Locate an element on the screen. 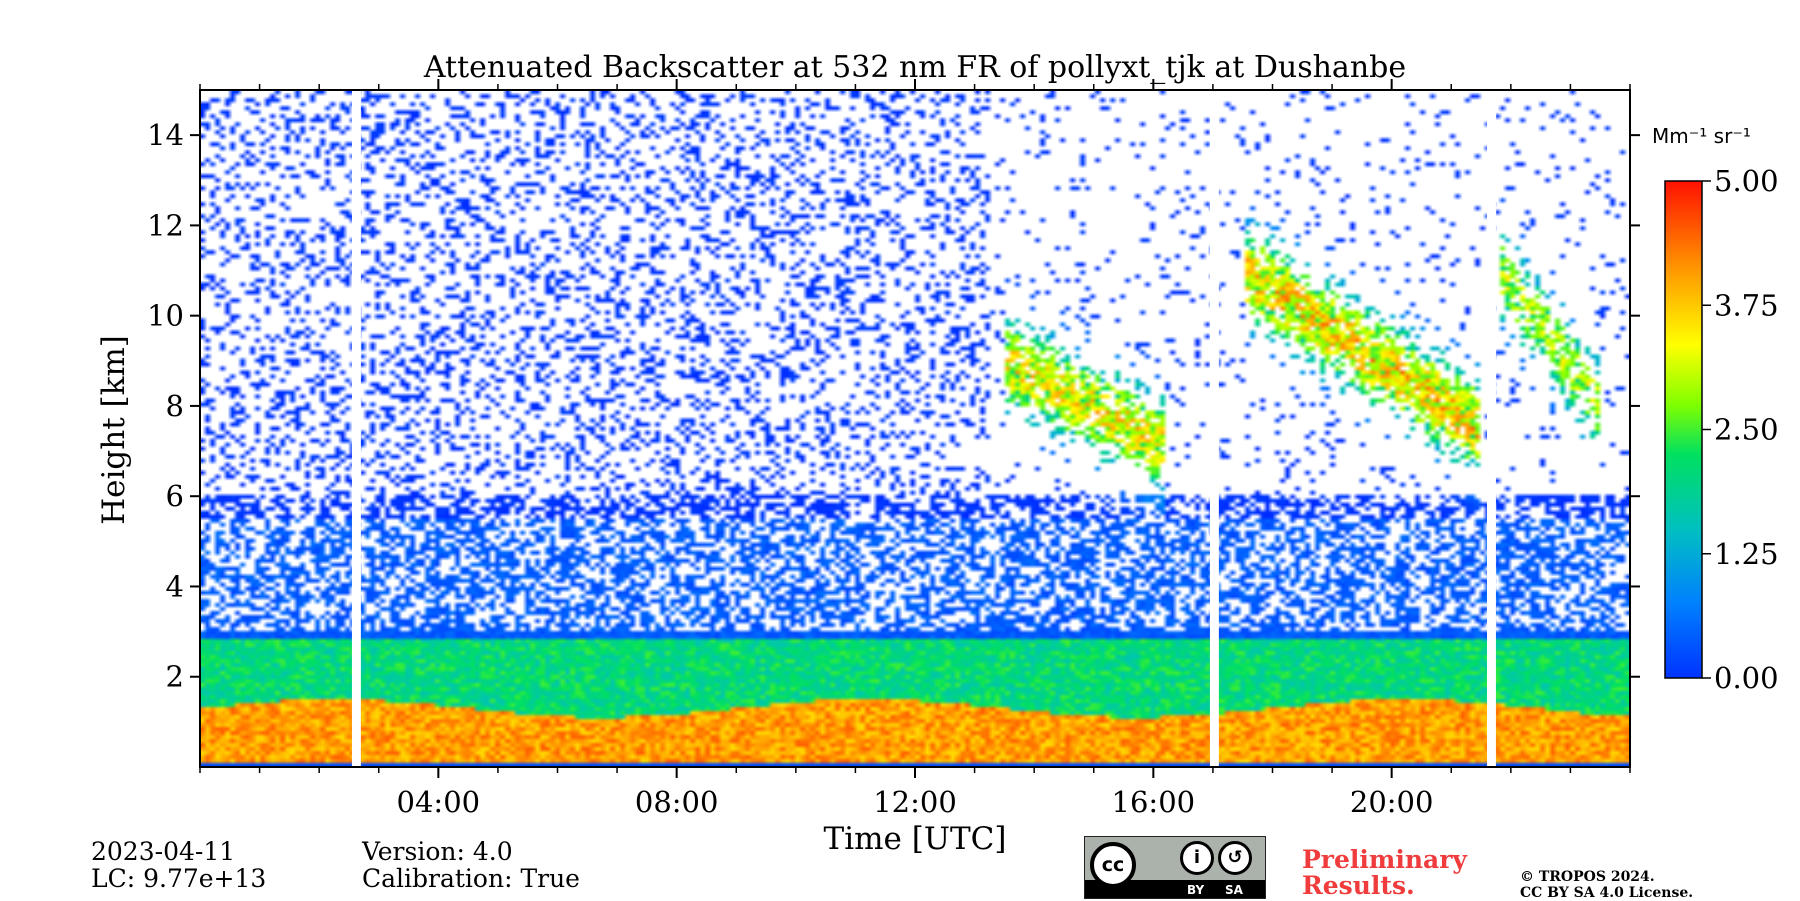  x-axis-label: Time [UTC] is located at coordinates (915, 839).